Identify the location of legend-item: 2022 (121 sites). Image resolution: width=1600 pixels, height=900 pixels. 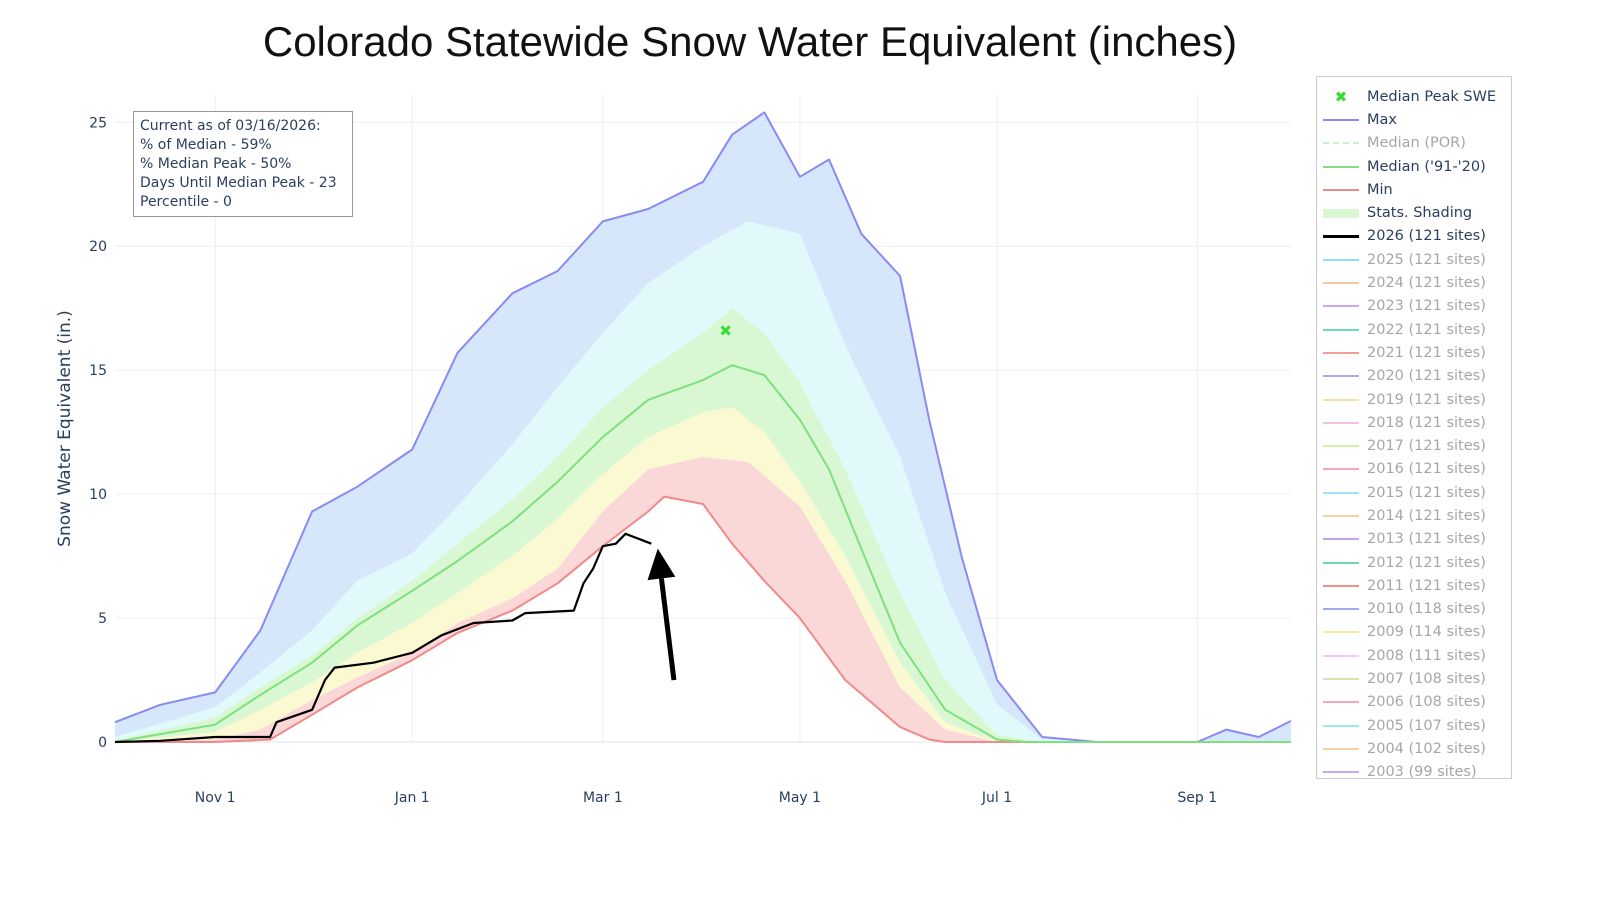
(1414, 329).